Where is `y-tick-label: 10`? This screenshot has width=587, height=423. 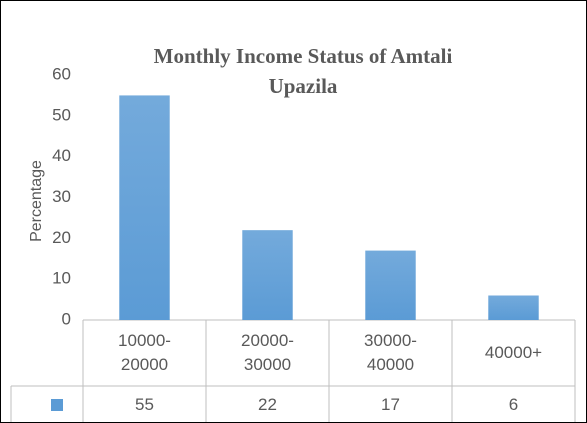 y-tick-label: 10 is located at coordinates (61, 278).